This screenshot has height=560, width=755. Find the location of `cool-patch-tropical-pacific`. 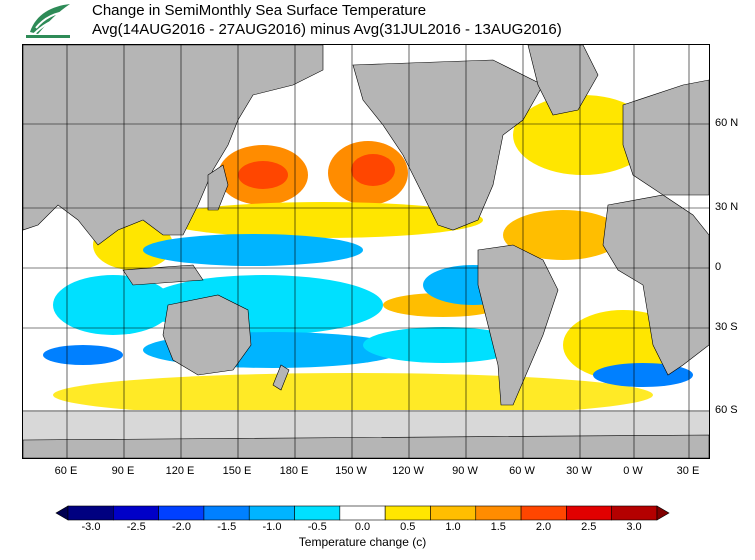

cool-patch-tropical-pacific is located at coordinates (253, 250).